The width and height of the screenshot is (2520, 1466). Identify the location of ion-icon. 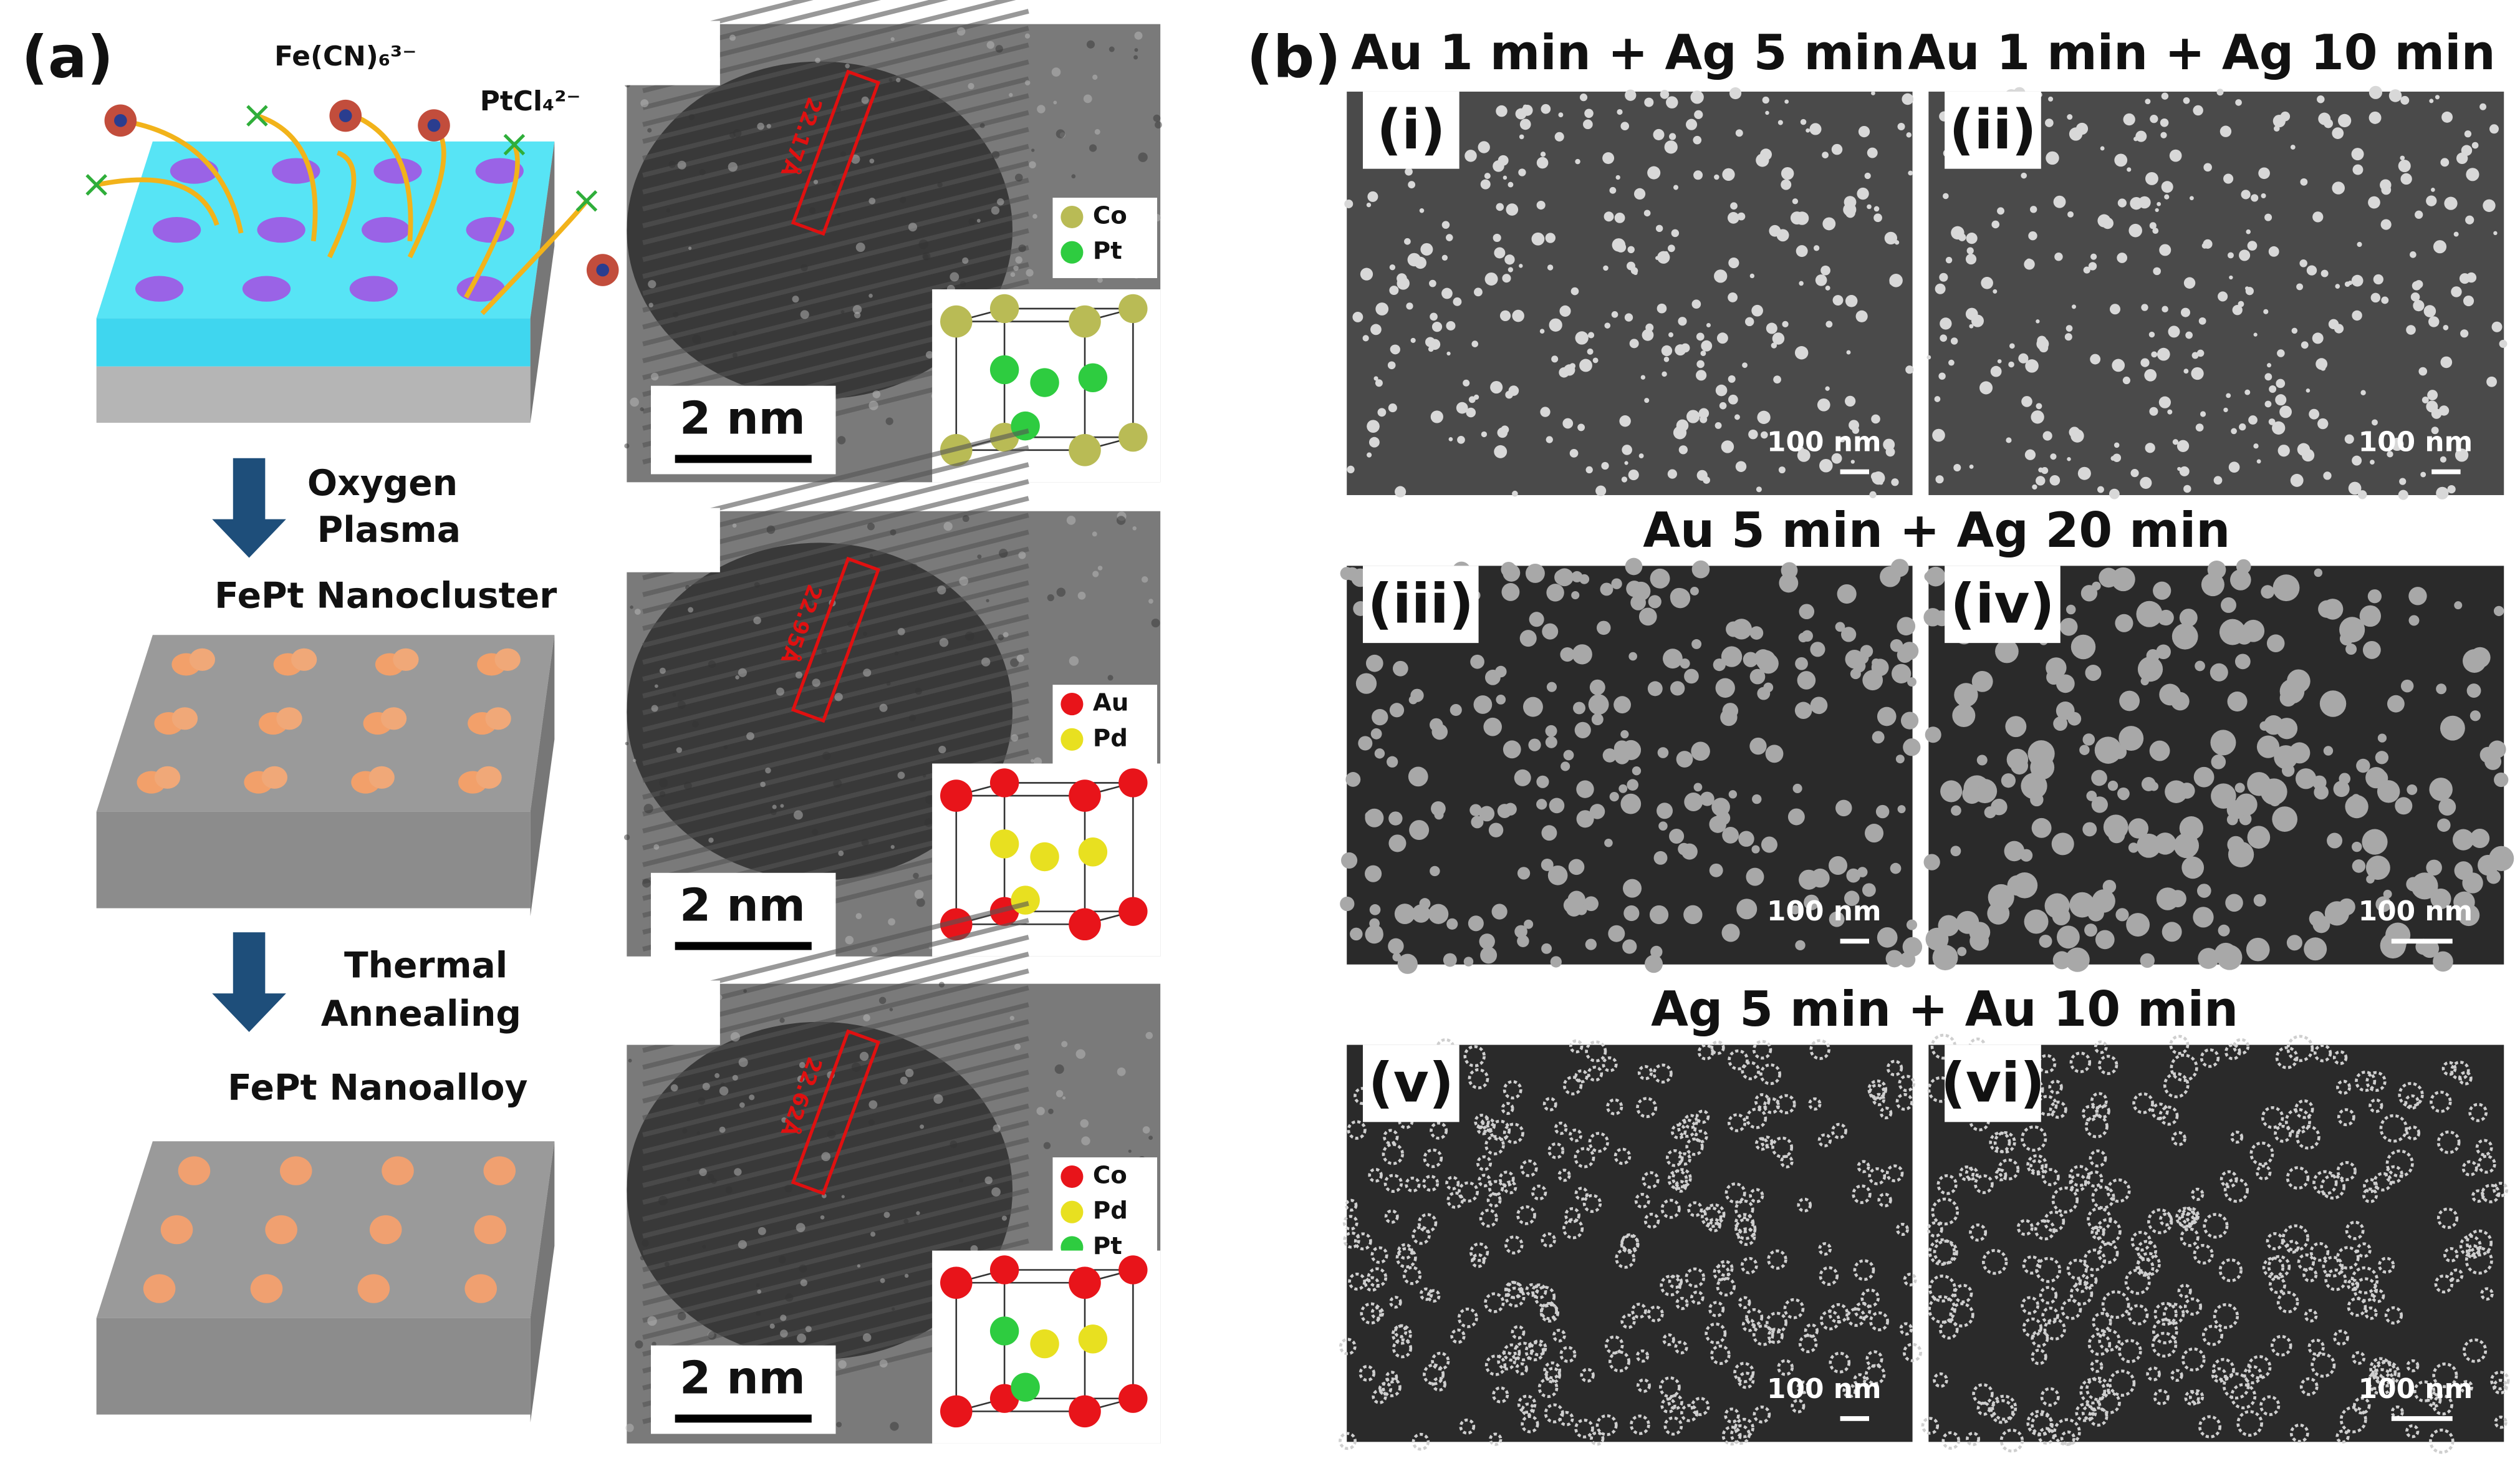
(434, 125).